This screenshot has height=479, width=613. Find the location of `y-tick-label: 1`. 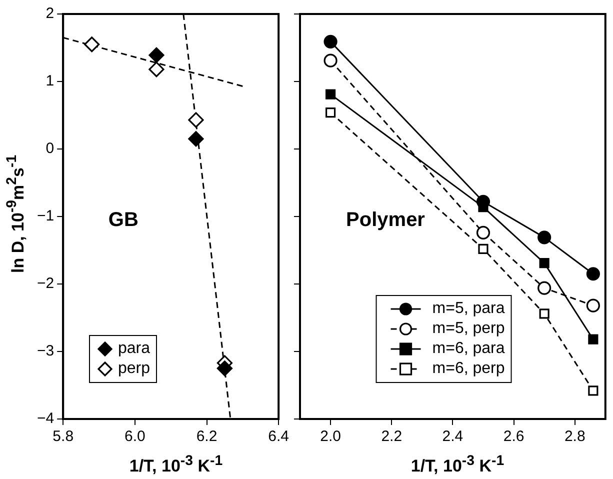

y-tick-label: 1 is located at coordinates (50, 81).